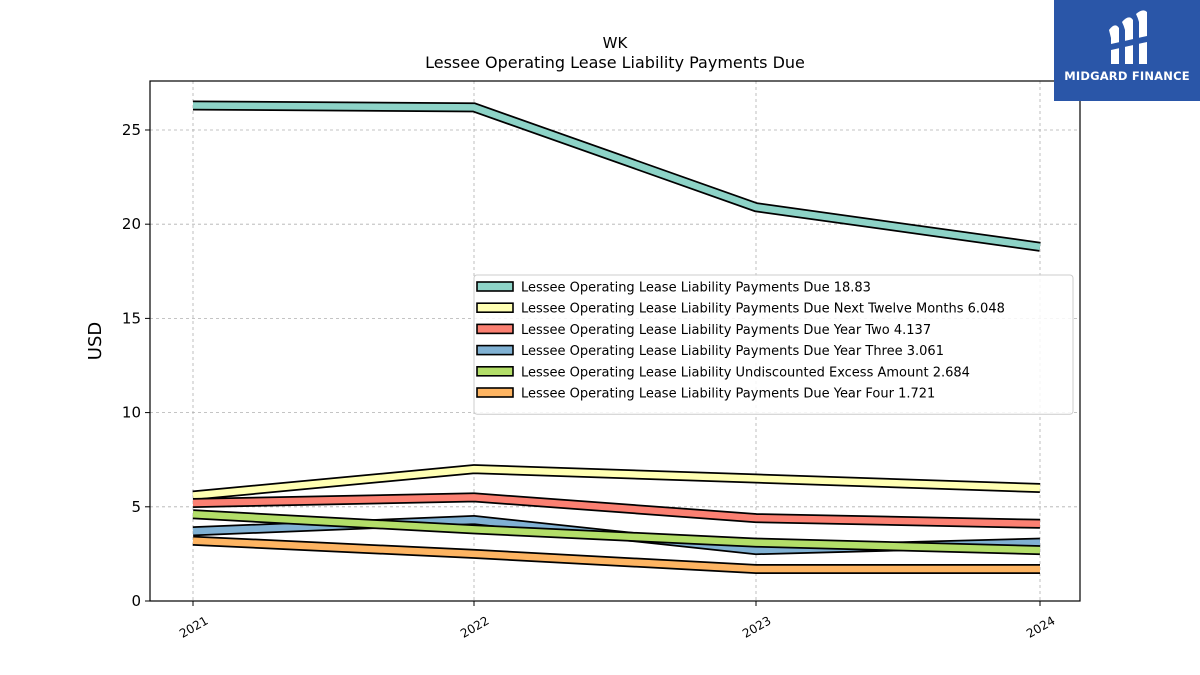 This screenshot has height=675, width=1200. What do you see at coordinates (131, 413) in the screenshot?
I see `y-tick-label: 10` at bounding box center [131, 413].